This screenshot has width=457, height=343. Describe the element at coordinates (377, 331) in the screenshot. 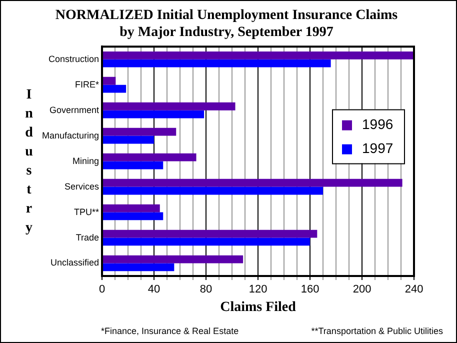

I see `text: **Transportation & Public Utilities` at that location.